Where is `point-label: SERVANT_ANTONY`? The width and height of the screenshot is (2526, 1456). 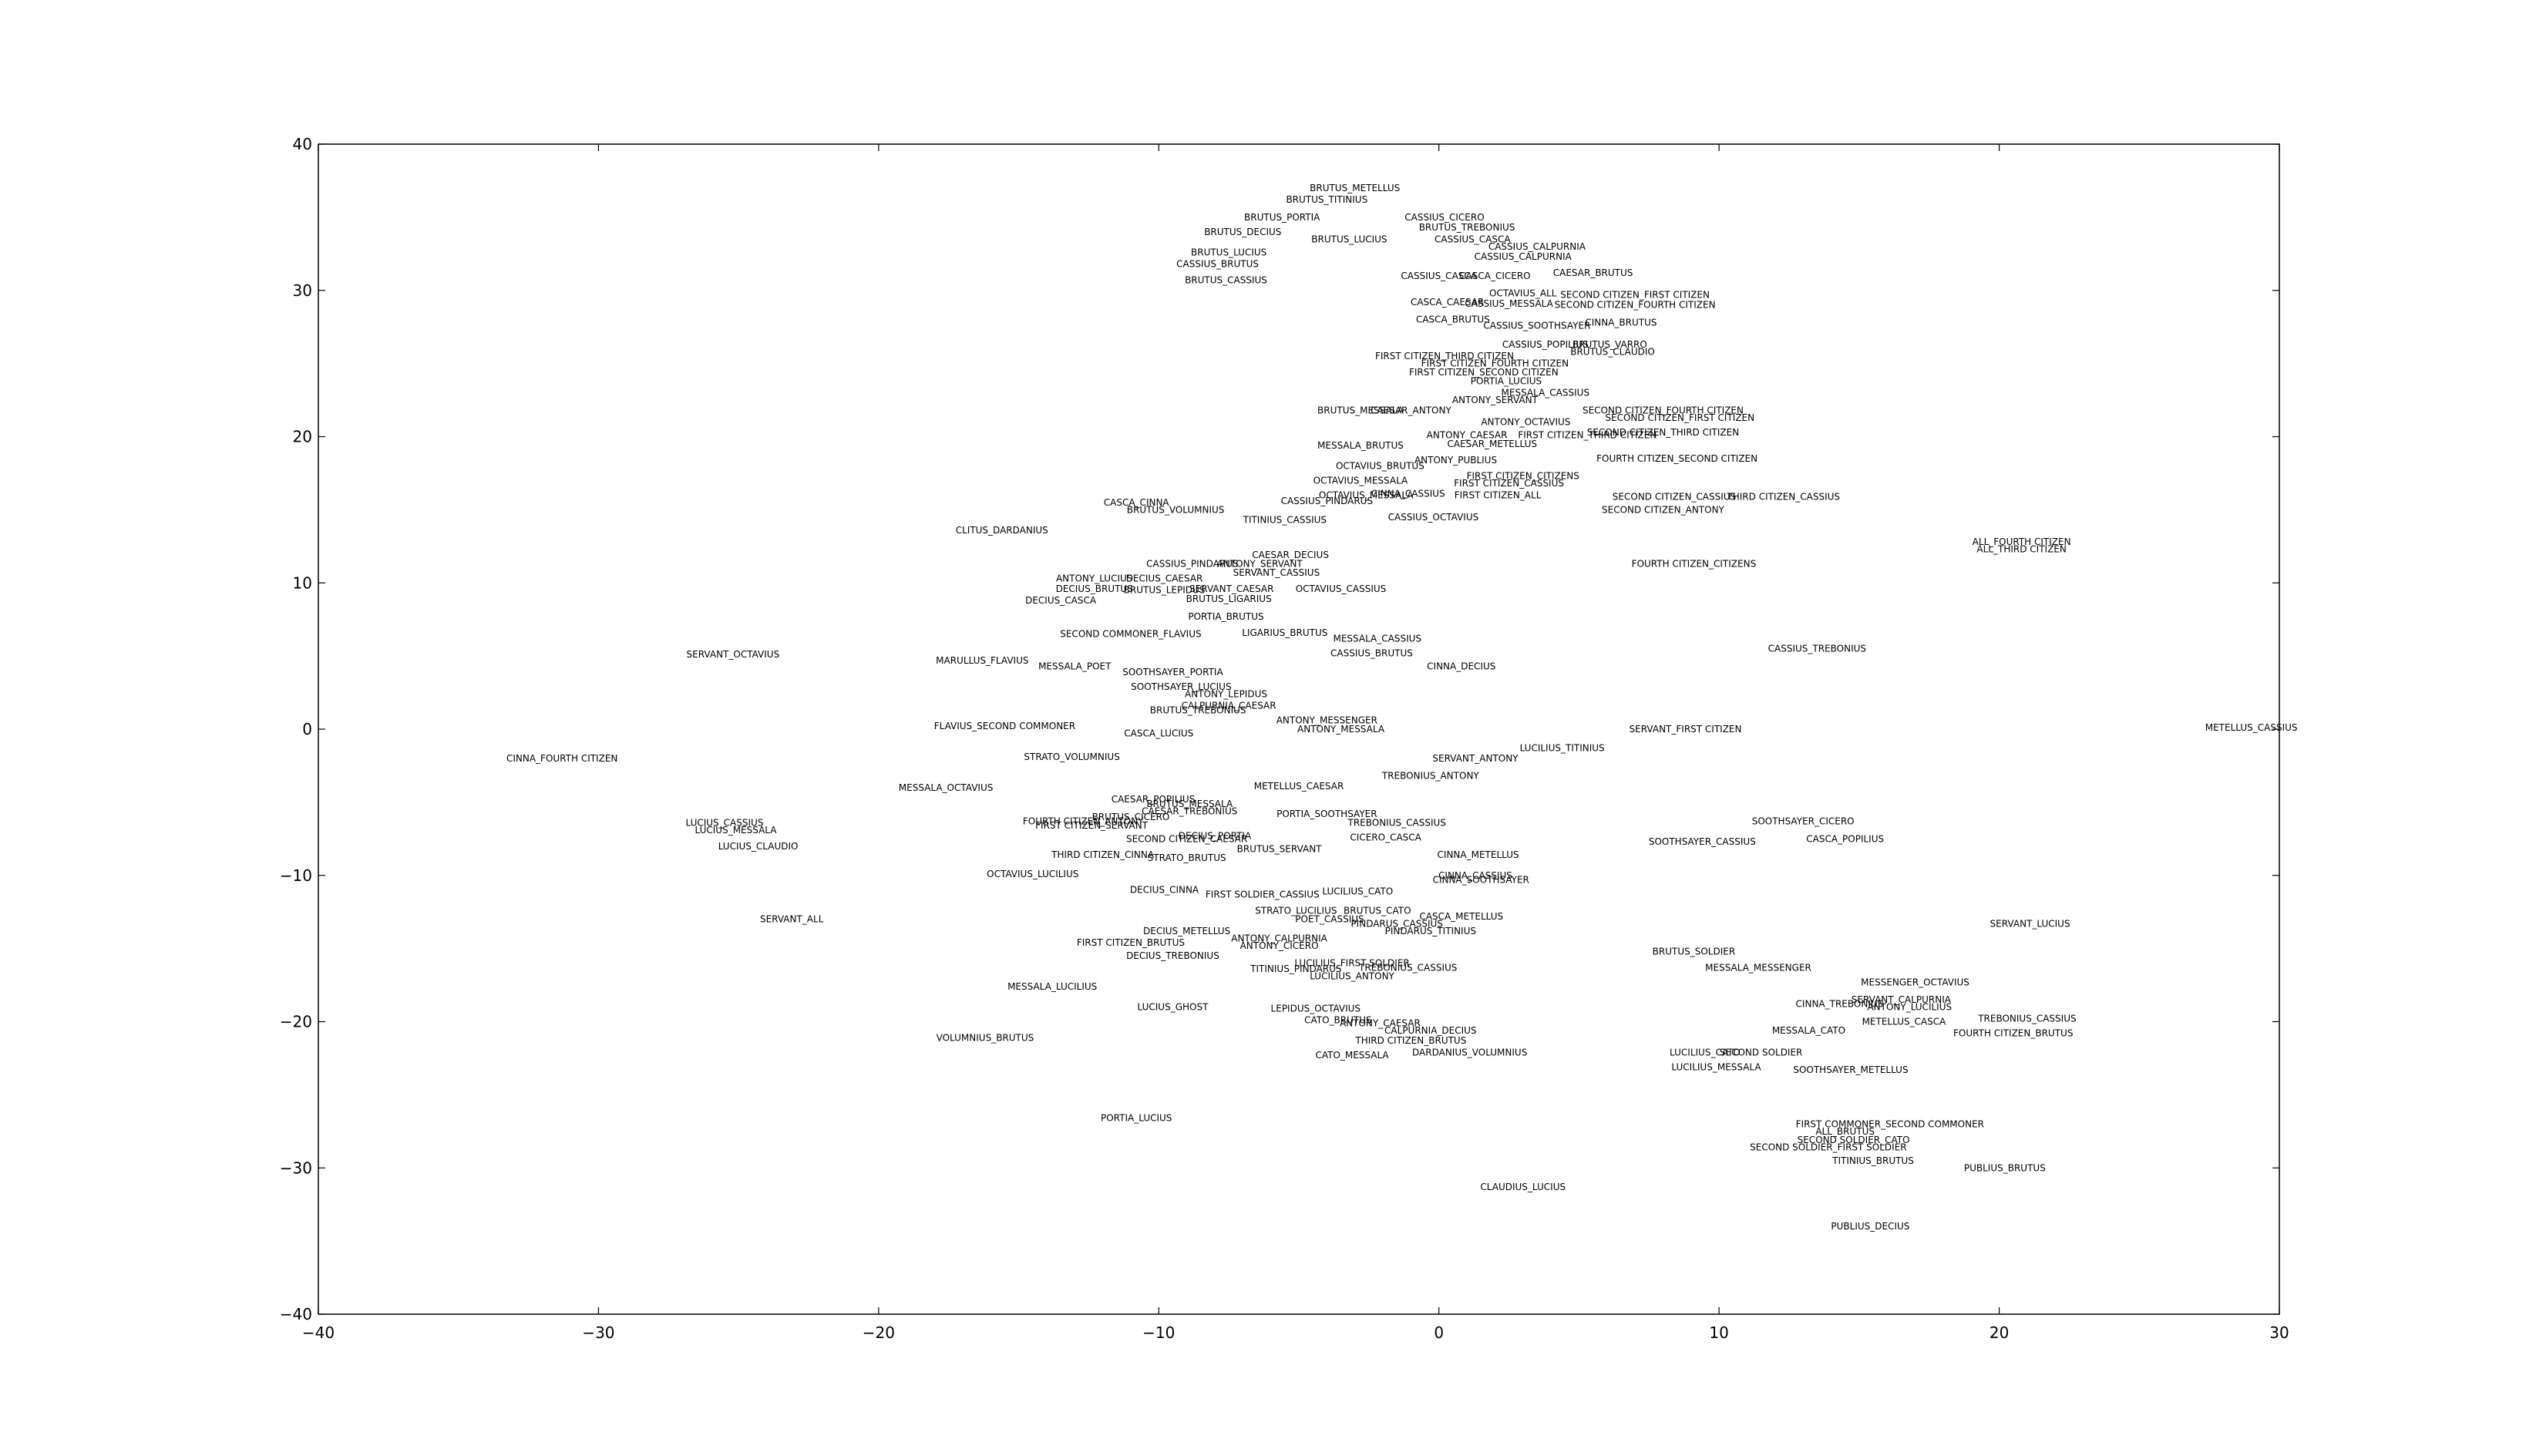 point-label: SERVANT_ANTONY is located at coordinates (1475, 758).